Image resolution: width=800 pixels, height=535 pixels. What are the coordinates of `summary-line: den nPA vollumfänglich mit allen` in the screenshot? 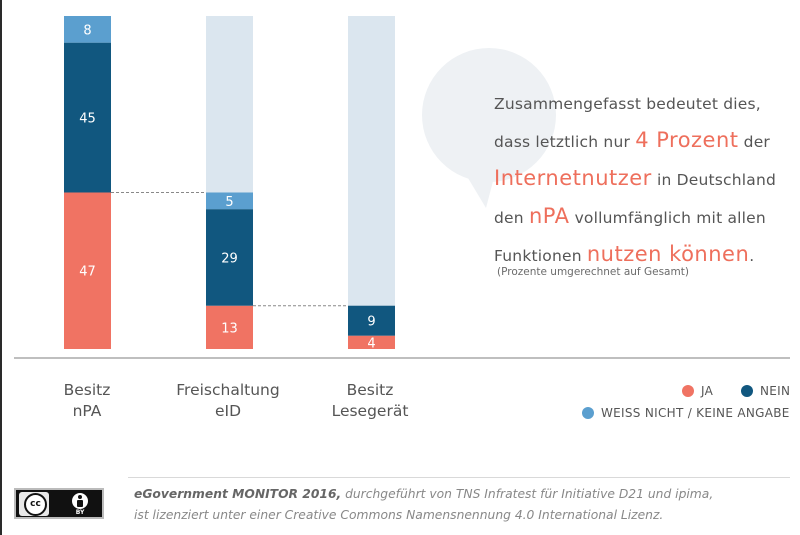 It's located at (644, 217).